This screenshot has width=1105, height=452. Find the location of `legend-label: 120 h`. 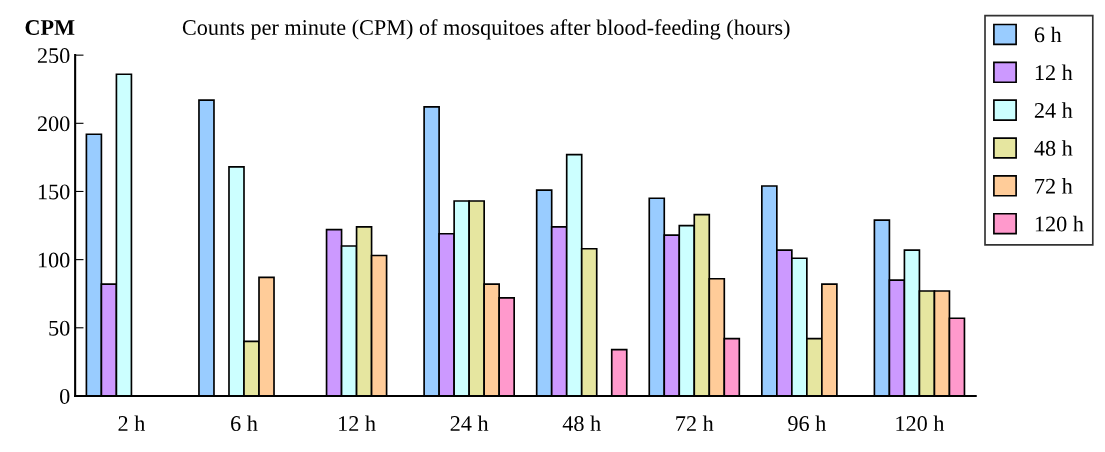

legend-label: 120 h is located at coordinates (1059, 223).